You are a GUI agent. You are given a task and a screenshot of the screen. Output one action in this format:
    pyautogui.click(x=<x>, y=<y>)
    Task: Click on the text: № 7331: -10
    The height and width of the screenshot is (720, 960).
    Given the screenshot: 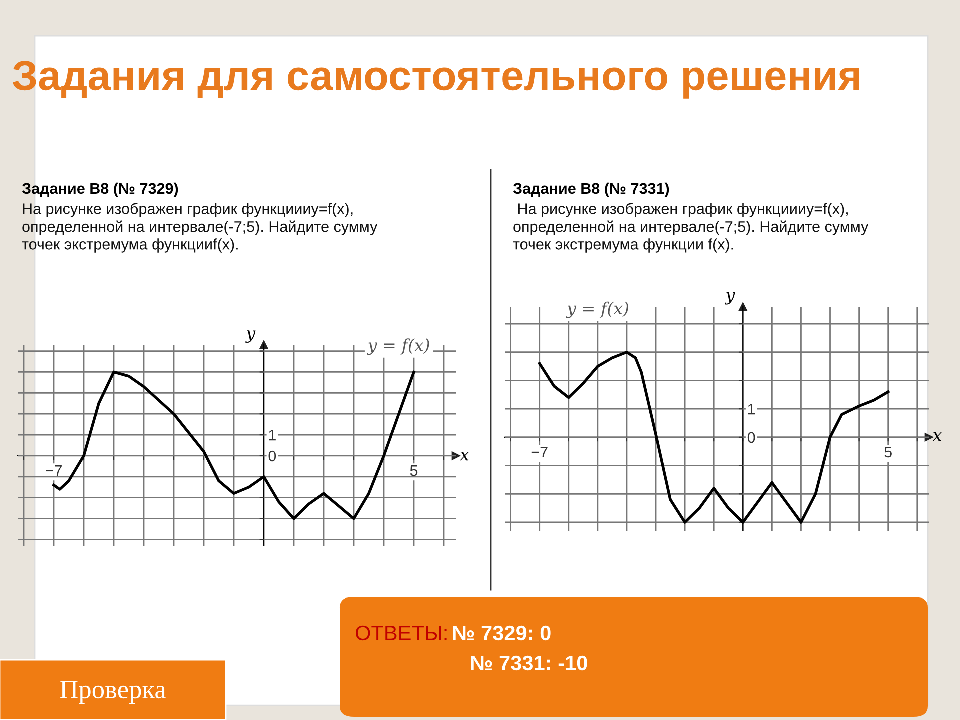 What is the action you would take?
    pyautogui.click(x=529, y=663)
    